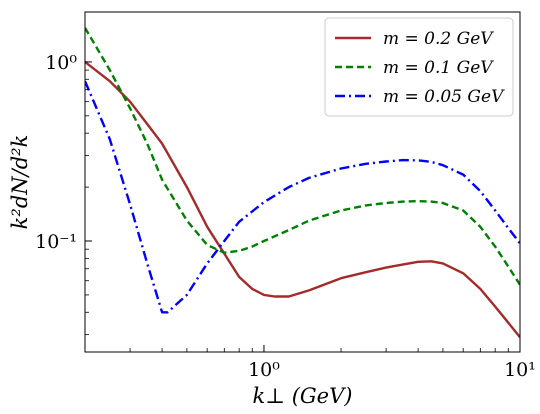 Image resolution: width=540 pixels, height=414 pixels. What do you see at coordinates (444, 97) in the screenshot?
I see `legend-label-3: m = 0.05 GeV` at bounding box center [444, 97].